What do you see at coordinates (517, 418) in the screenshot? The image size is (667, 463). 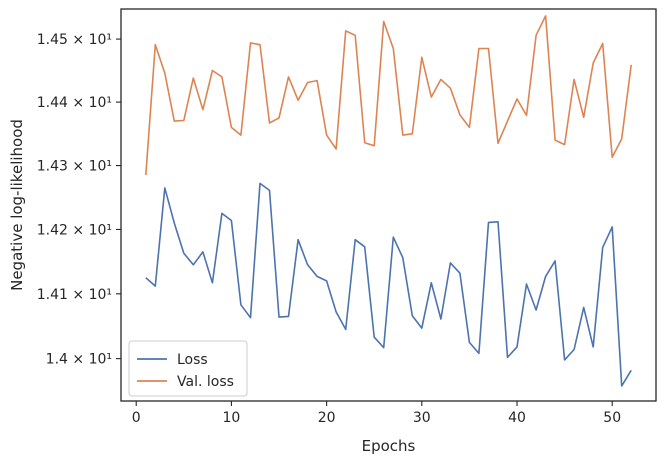 I see `x-tick-label: 40` at bounding box center [517, 418].